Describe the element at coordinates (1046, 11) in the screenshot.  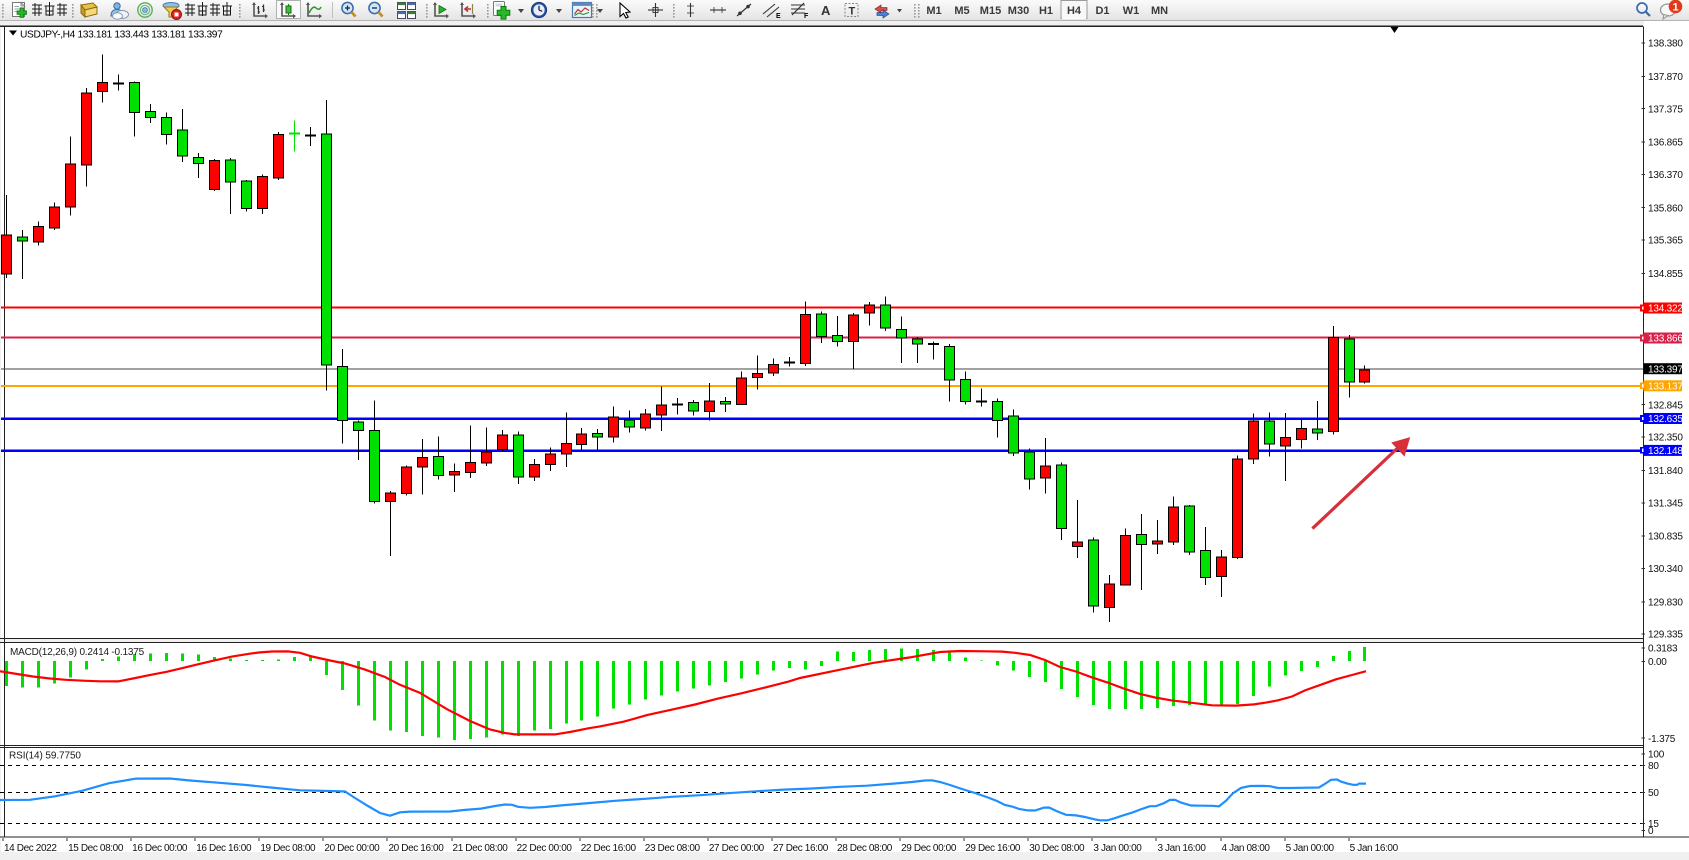
I see `svg-text: H1` at that location.